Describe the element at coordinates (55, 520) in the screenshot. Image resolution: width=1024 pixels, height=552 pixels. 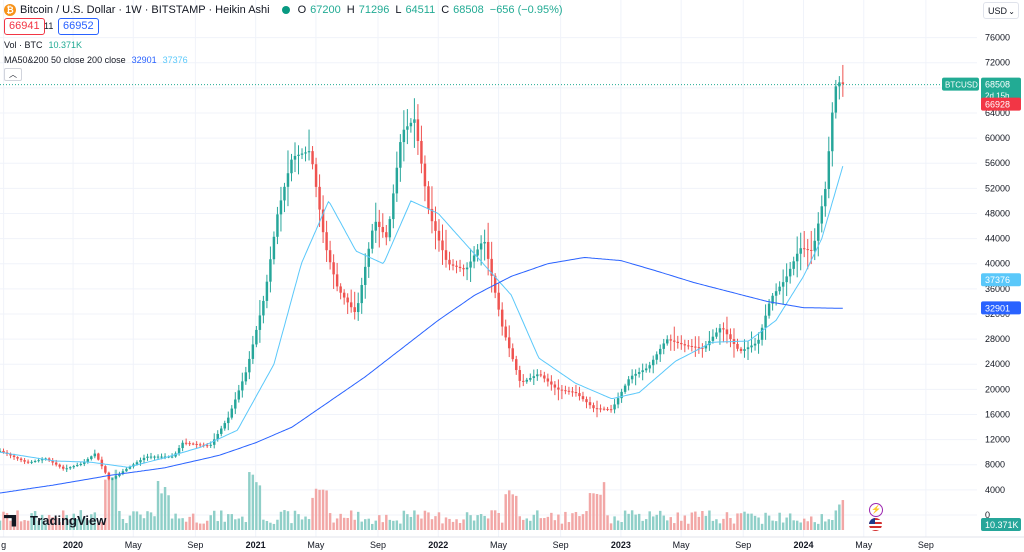
I see `tradingview-logo: TradingView` at that location.